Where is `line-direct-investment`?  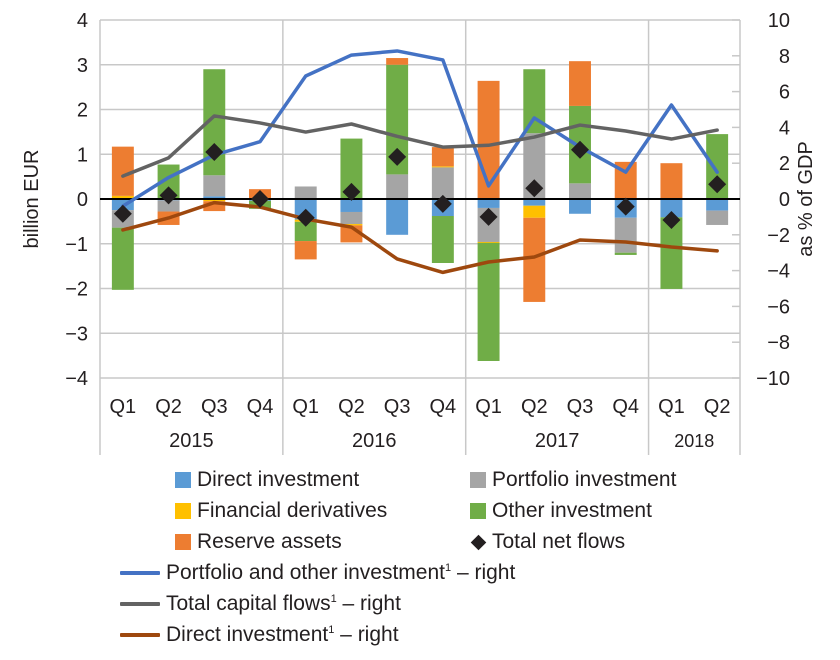
line-direct-investment is located at coordinates (420, 237).